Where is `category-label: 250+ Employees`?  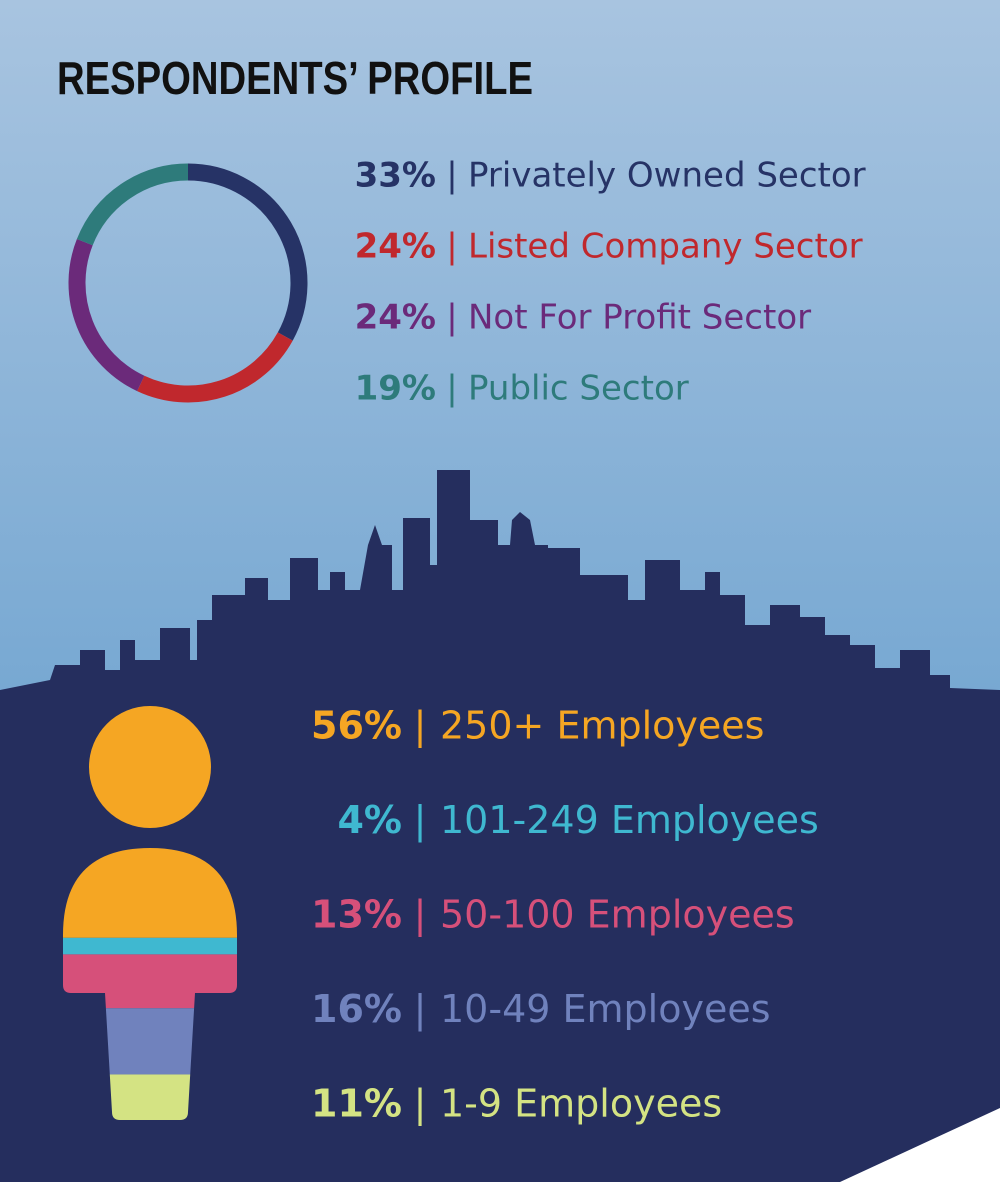 category-label: 250+ Employees is located at coordinates (602, 726).